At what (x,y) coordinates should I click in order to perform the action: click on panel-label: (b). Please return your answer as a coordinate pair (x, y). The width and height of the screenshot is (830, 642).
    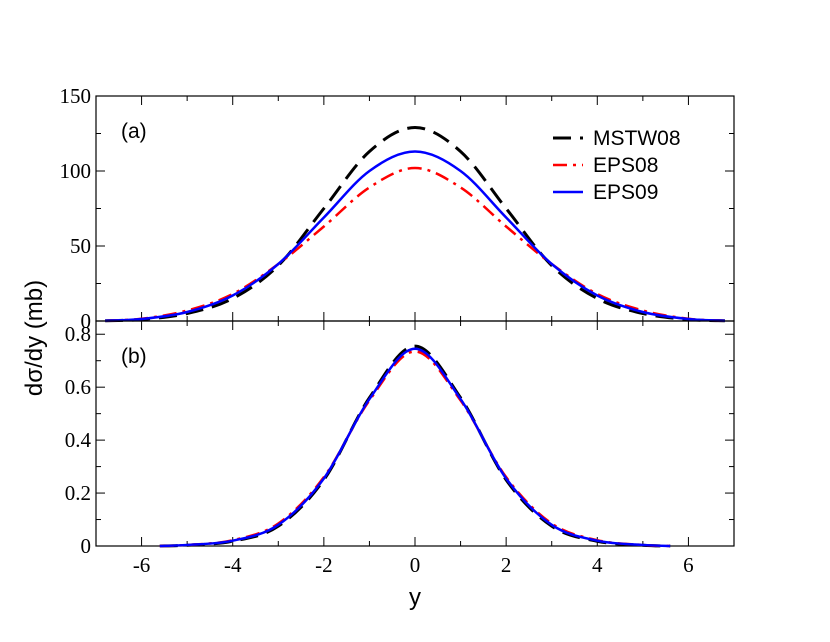
    Looking at the image, I should click on (134, 356).